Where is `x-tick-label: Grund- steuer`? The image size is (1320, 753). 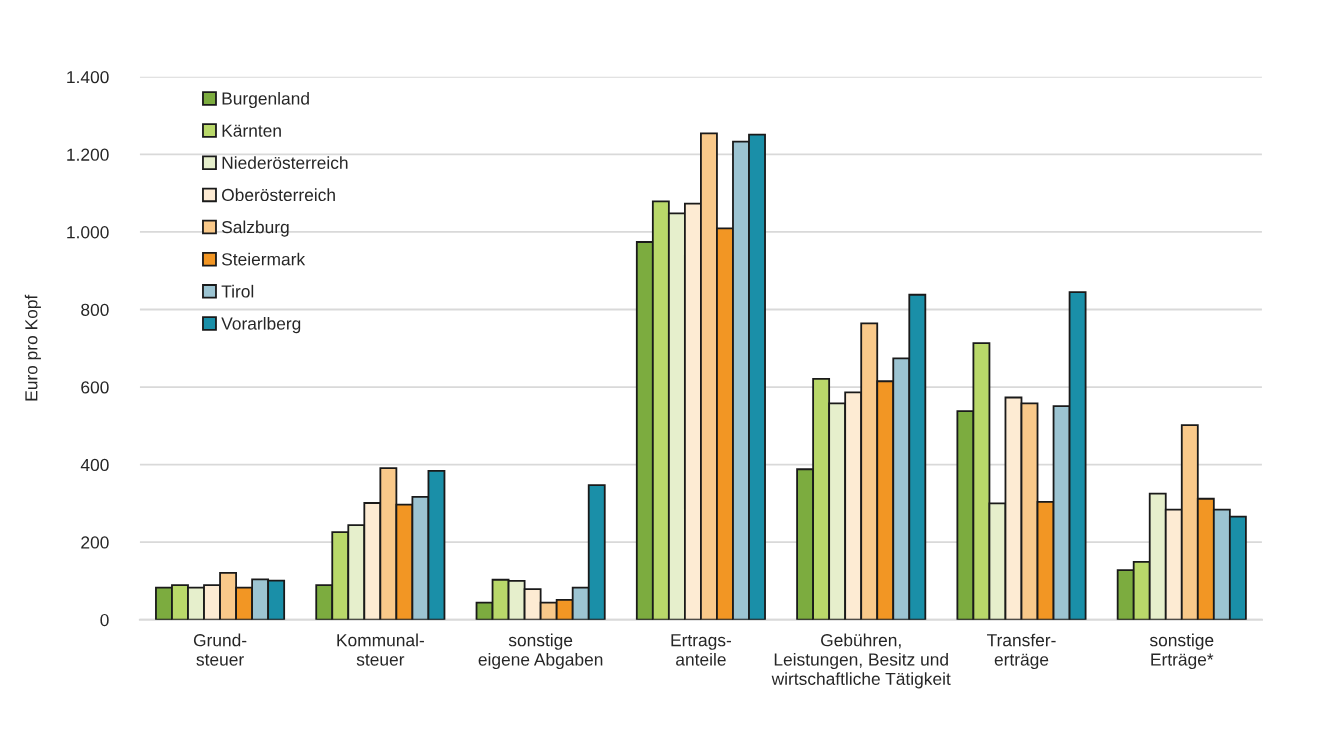 x-tick-label: Grund- steuer is located at coordinates (220, 649).